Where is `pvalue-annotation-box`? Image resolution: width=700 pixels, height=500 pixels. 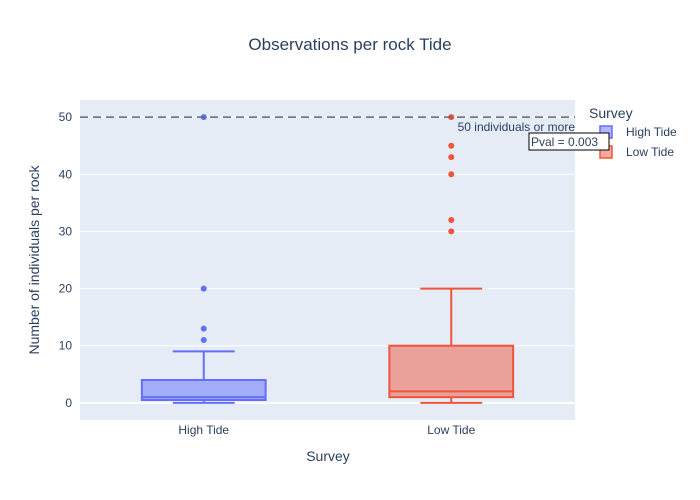 pvalue-annotation-box is located at coordinates (569, 141).